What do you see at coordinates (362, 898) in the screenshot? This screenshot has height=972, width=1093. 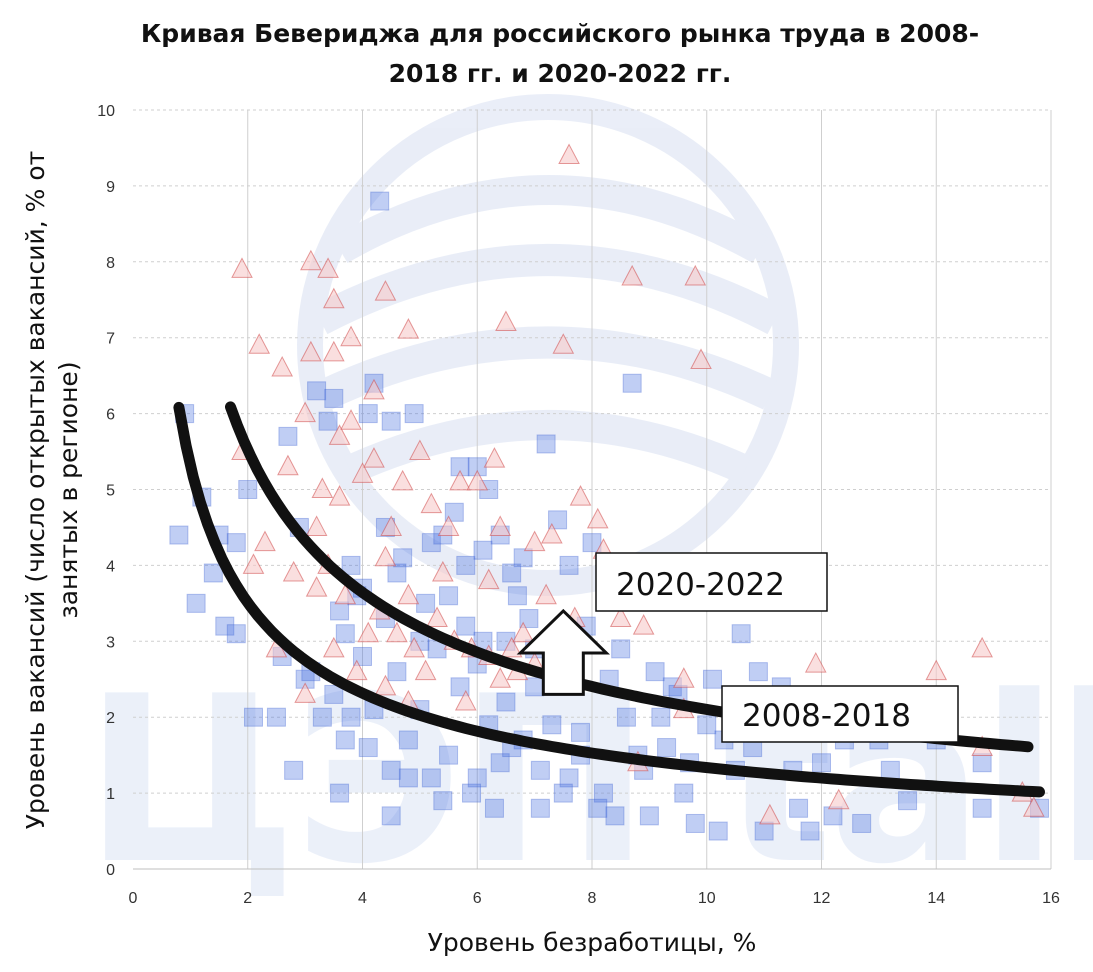 I see `x-tick-label: 4` at bounding box center [362, 898].